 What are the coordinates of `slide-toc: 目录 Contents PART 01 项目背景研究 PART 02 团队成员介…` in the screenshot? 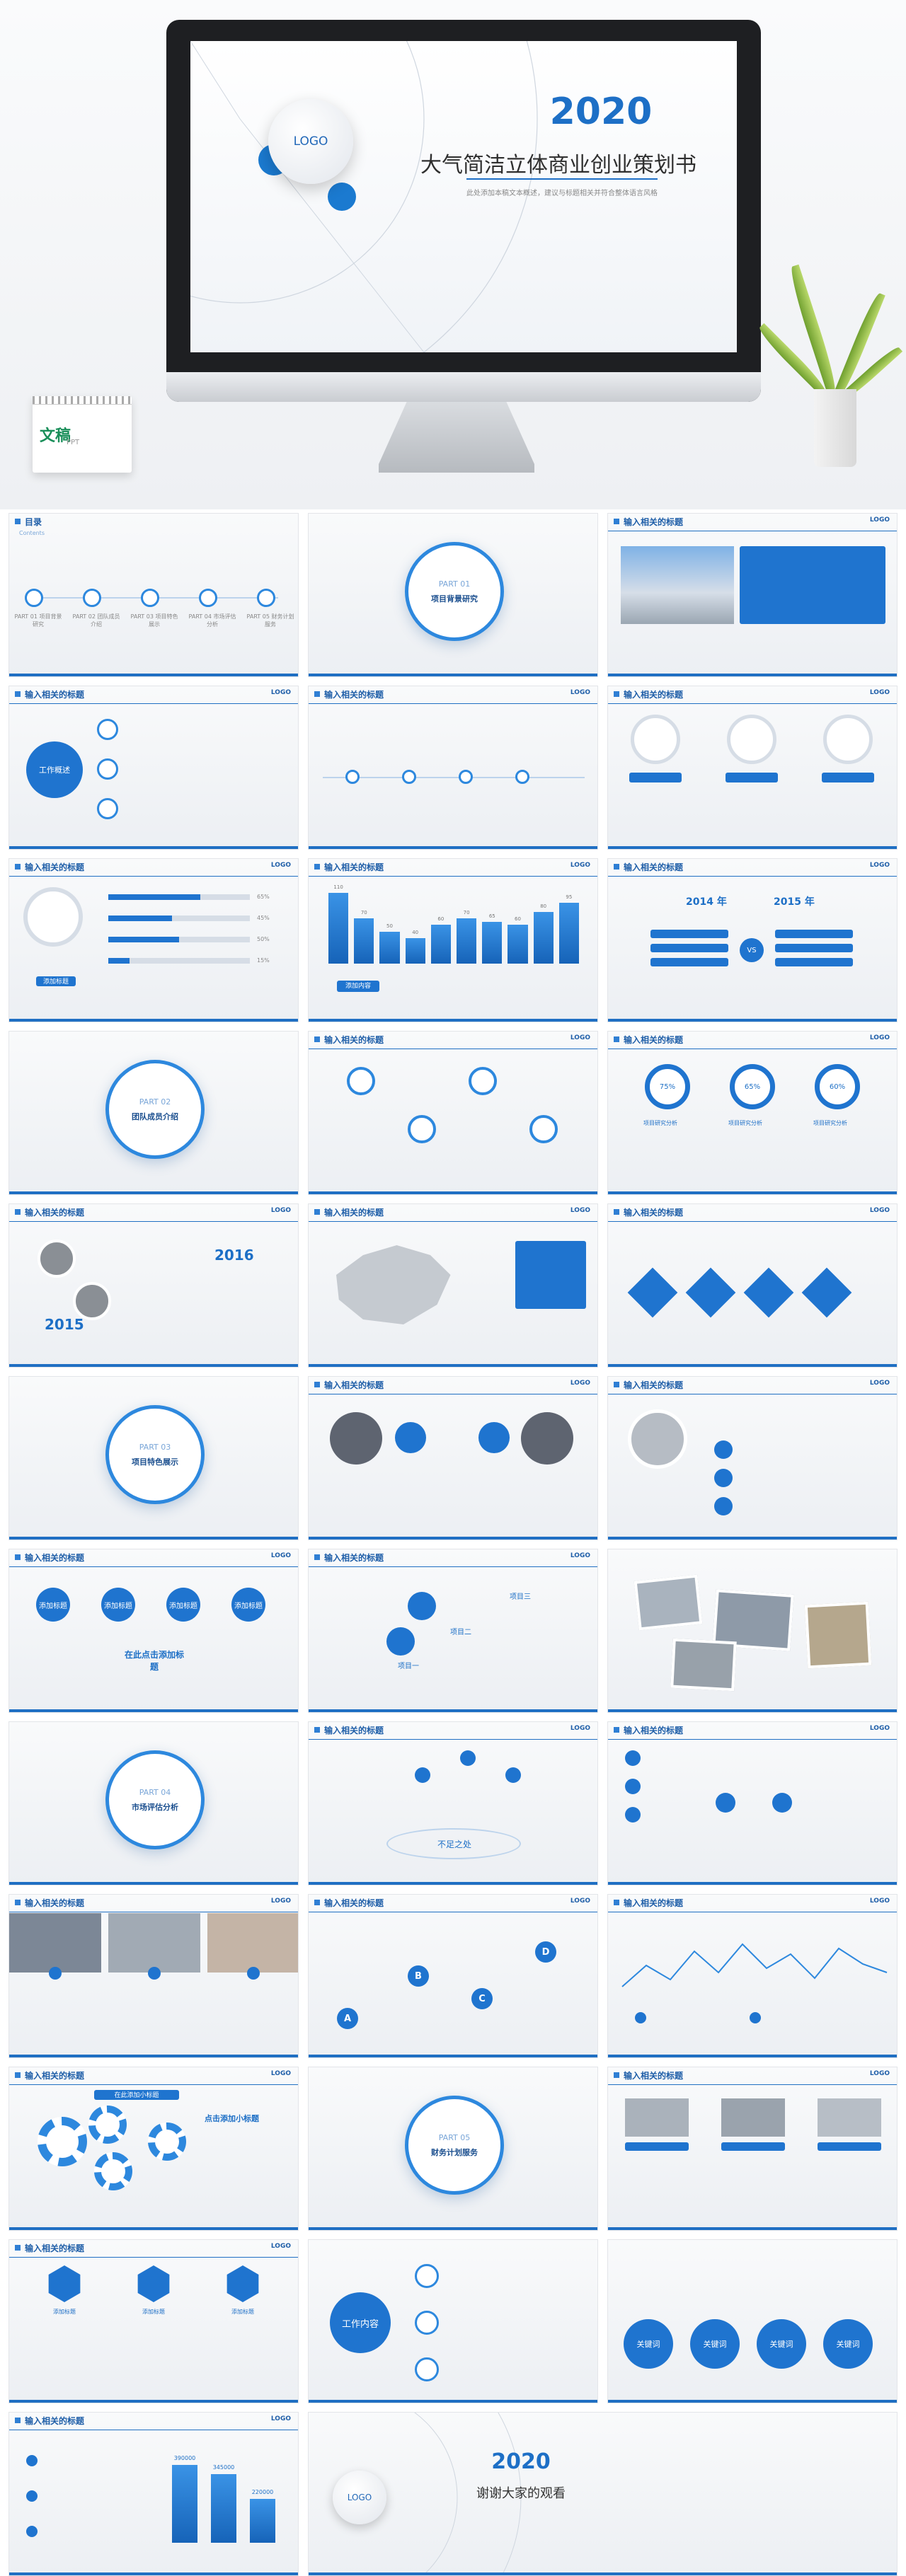 It's located at (153, 595).